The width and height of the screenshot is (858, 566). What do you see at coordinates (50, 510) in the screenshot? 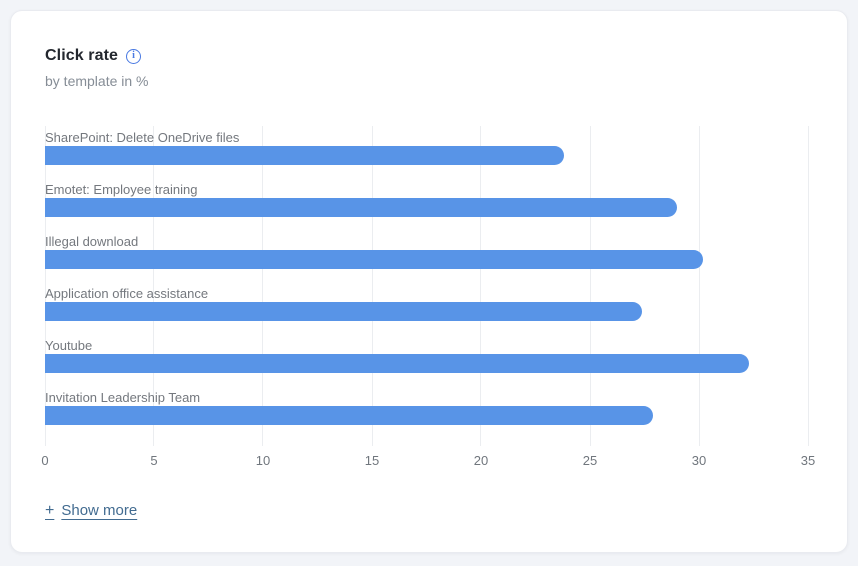
I see `plus-icon: +` at bounding box center [50, 510].